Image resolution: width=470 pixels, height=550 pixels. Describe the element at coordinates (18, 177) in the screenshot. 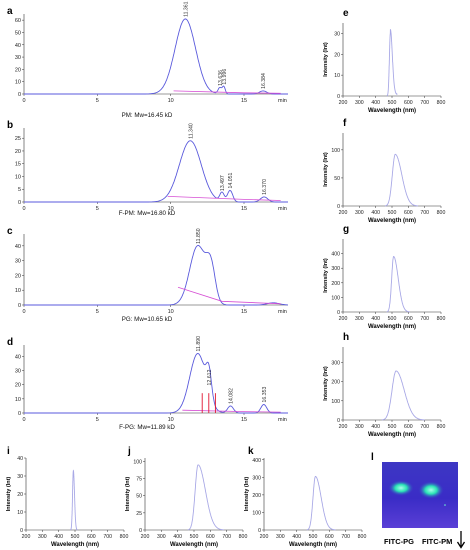

I see `y-tick-label-b: 10` at that location.